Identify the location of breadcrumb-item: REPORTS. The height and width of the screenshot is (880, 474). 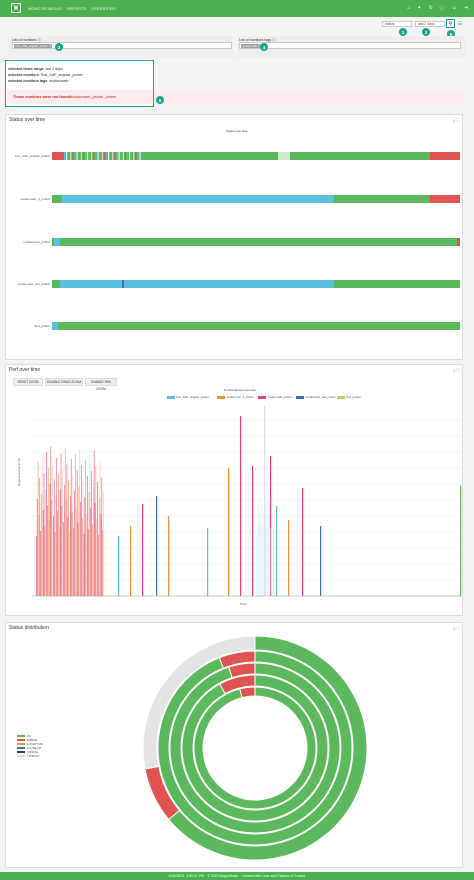
(76, 8).